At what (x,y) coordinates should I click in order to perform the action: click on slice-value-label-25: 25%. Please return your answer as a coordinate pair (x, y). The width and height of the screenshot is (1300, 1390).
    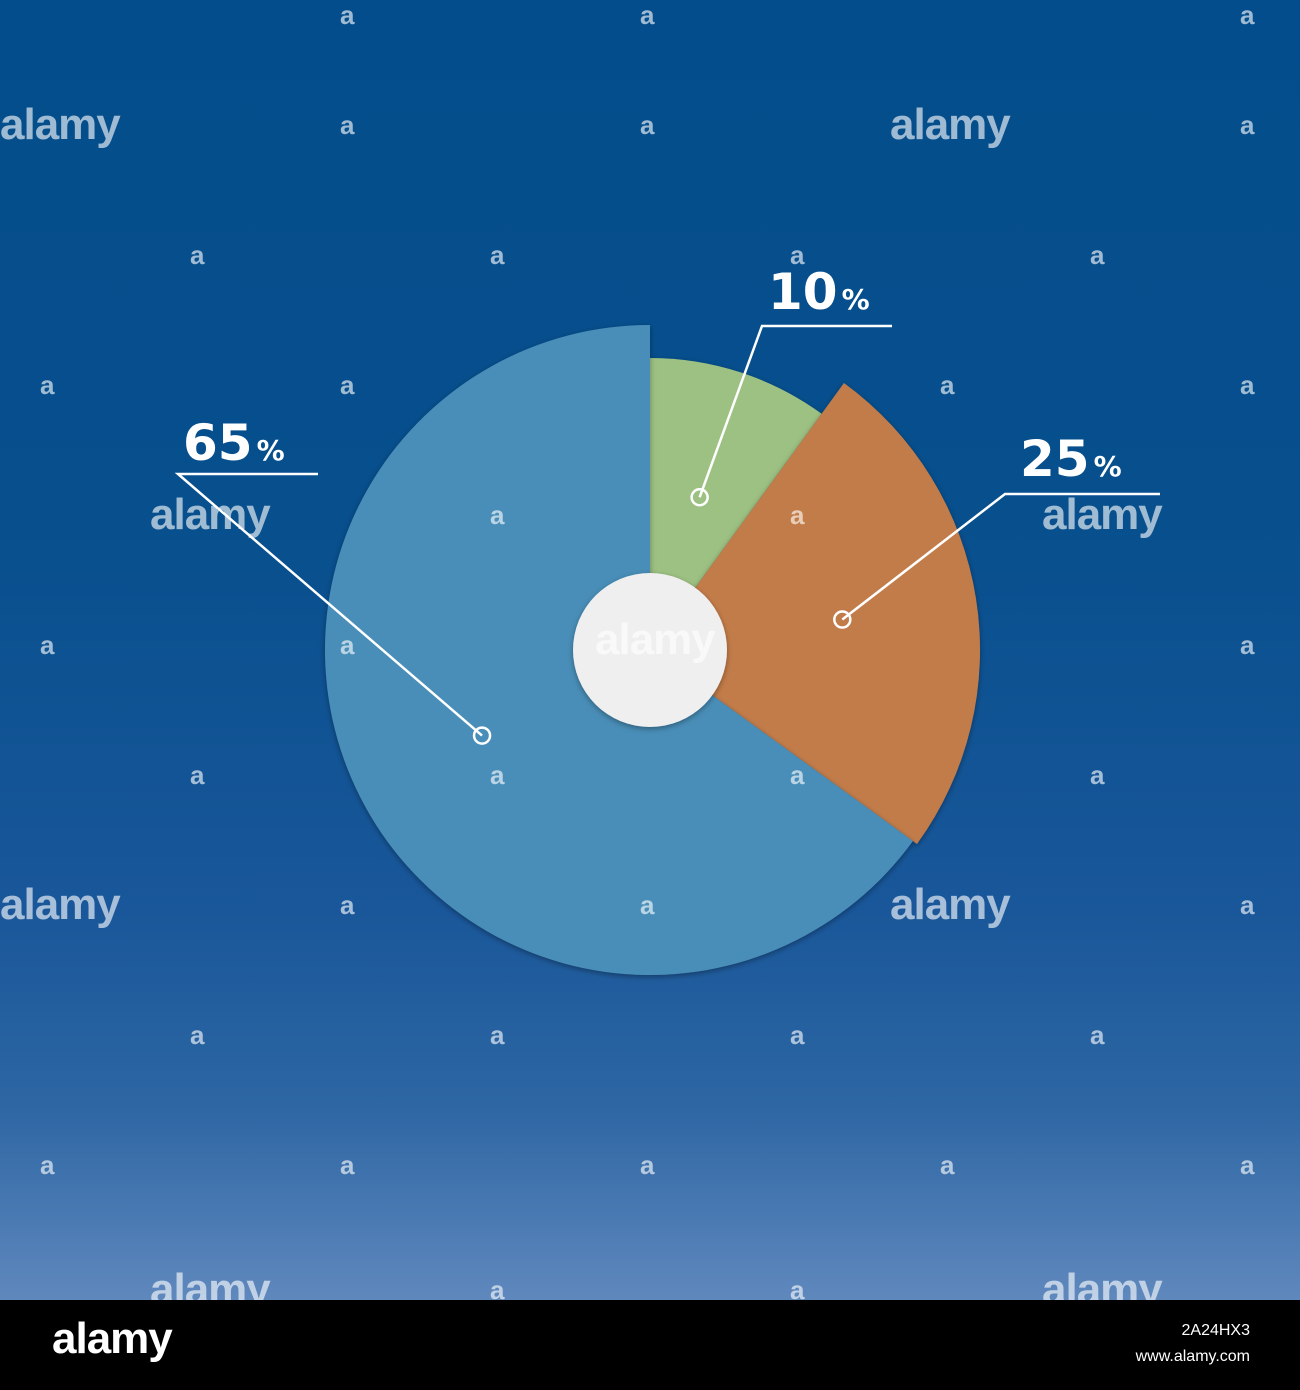
    Looking at the image, I should click on (1071, 459).